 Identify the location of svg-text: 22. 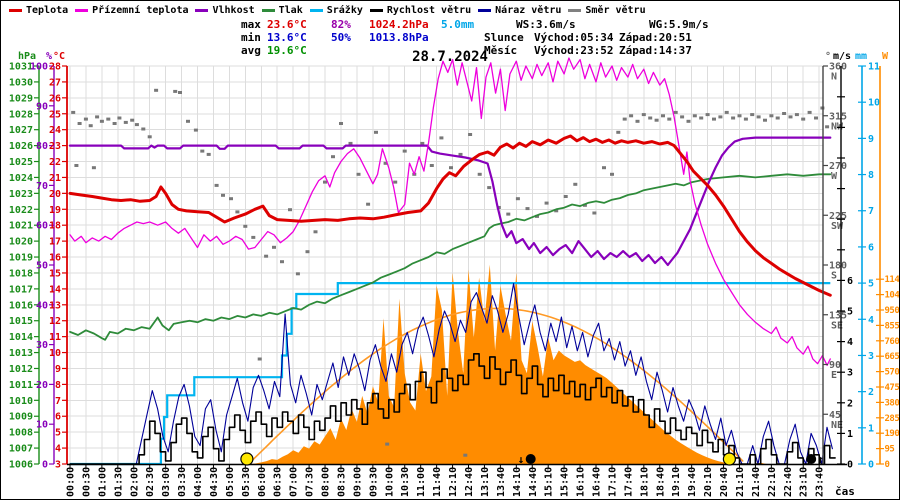
(55, 162).